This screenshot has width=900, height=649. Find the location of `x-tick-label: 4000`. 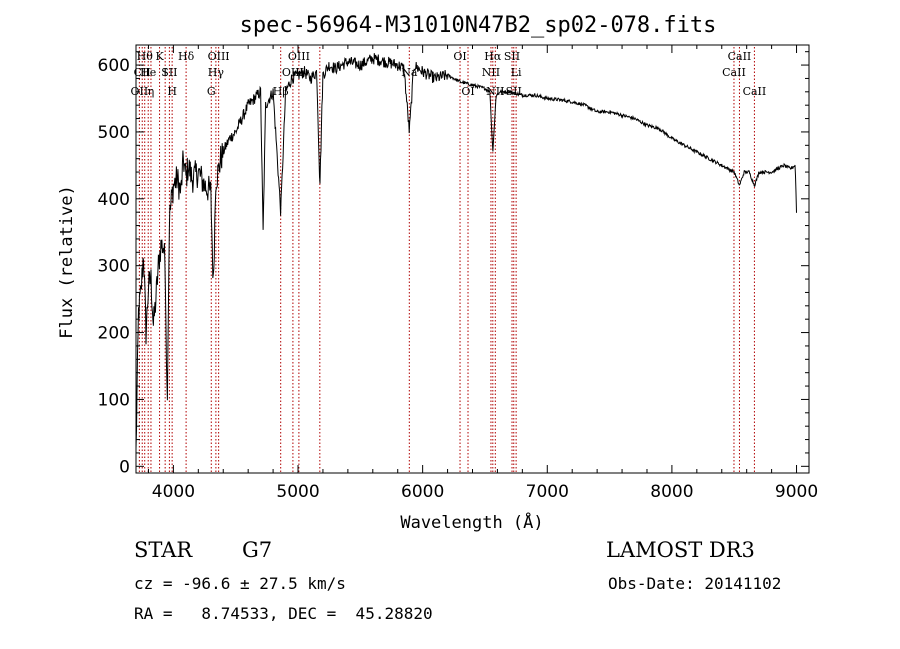

x-tick-label: 4000 is located at coordinates (173, 492).